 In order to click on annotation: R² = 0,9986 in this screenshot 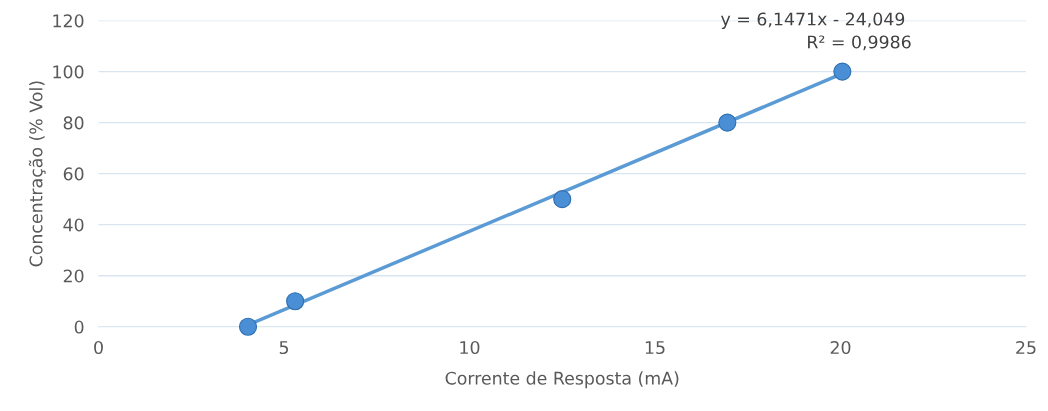, I will do `click(859, 43)`.